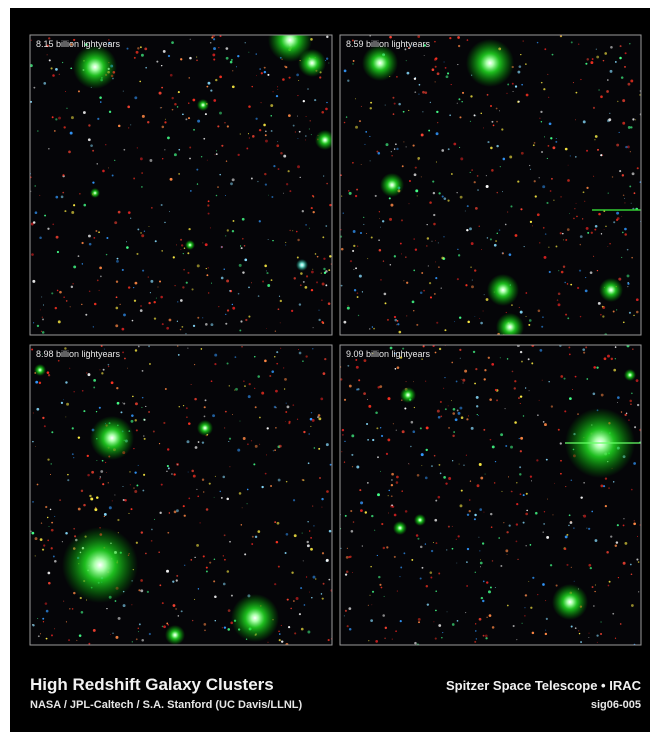 Image resolution: width=657 pixels, height=740 pixels. What do you see at coordinates (616, 705) in the screenshot?
I see `caption-id: sig06-005` at bounding box center [616, 705].